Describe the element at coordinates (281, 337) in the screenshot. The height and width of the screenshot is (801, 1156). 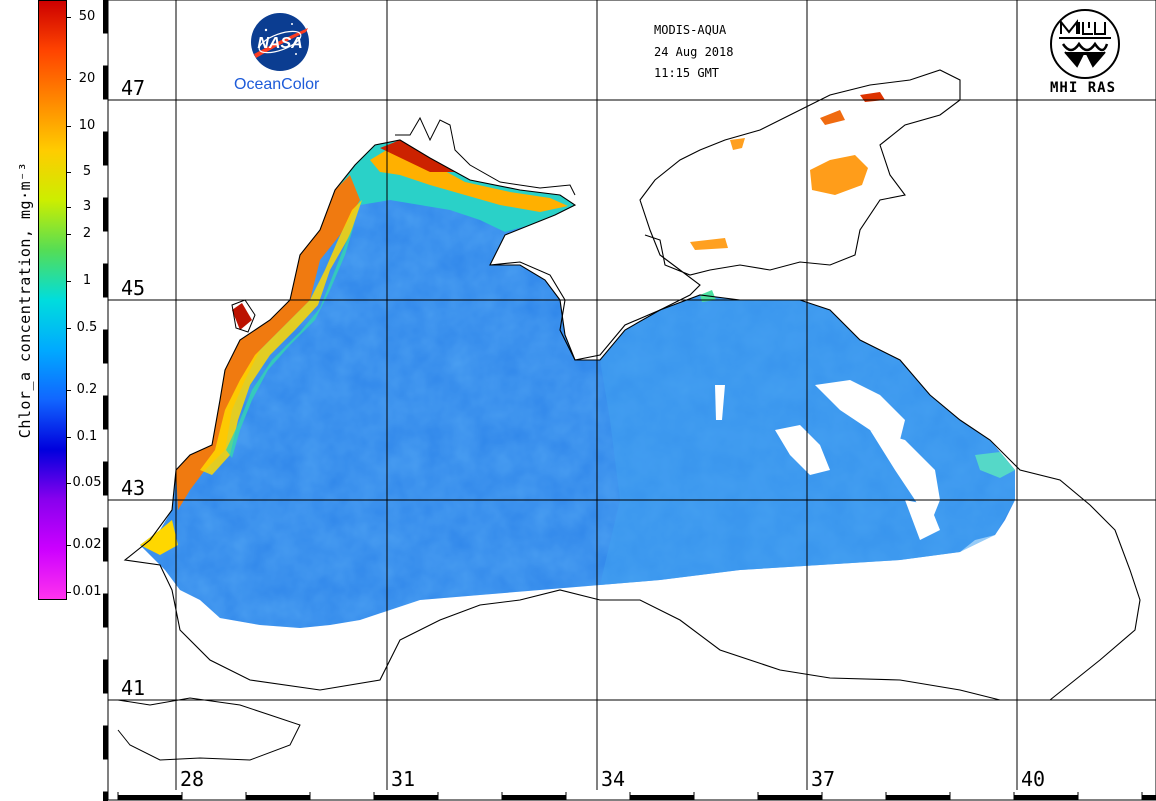
I see `west-coast-yellow` at that location.